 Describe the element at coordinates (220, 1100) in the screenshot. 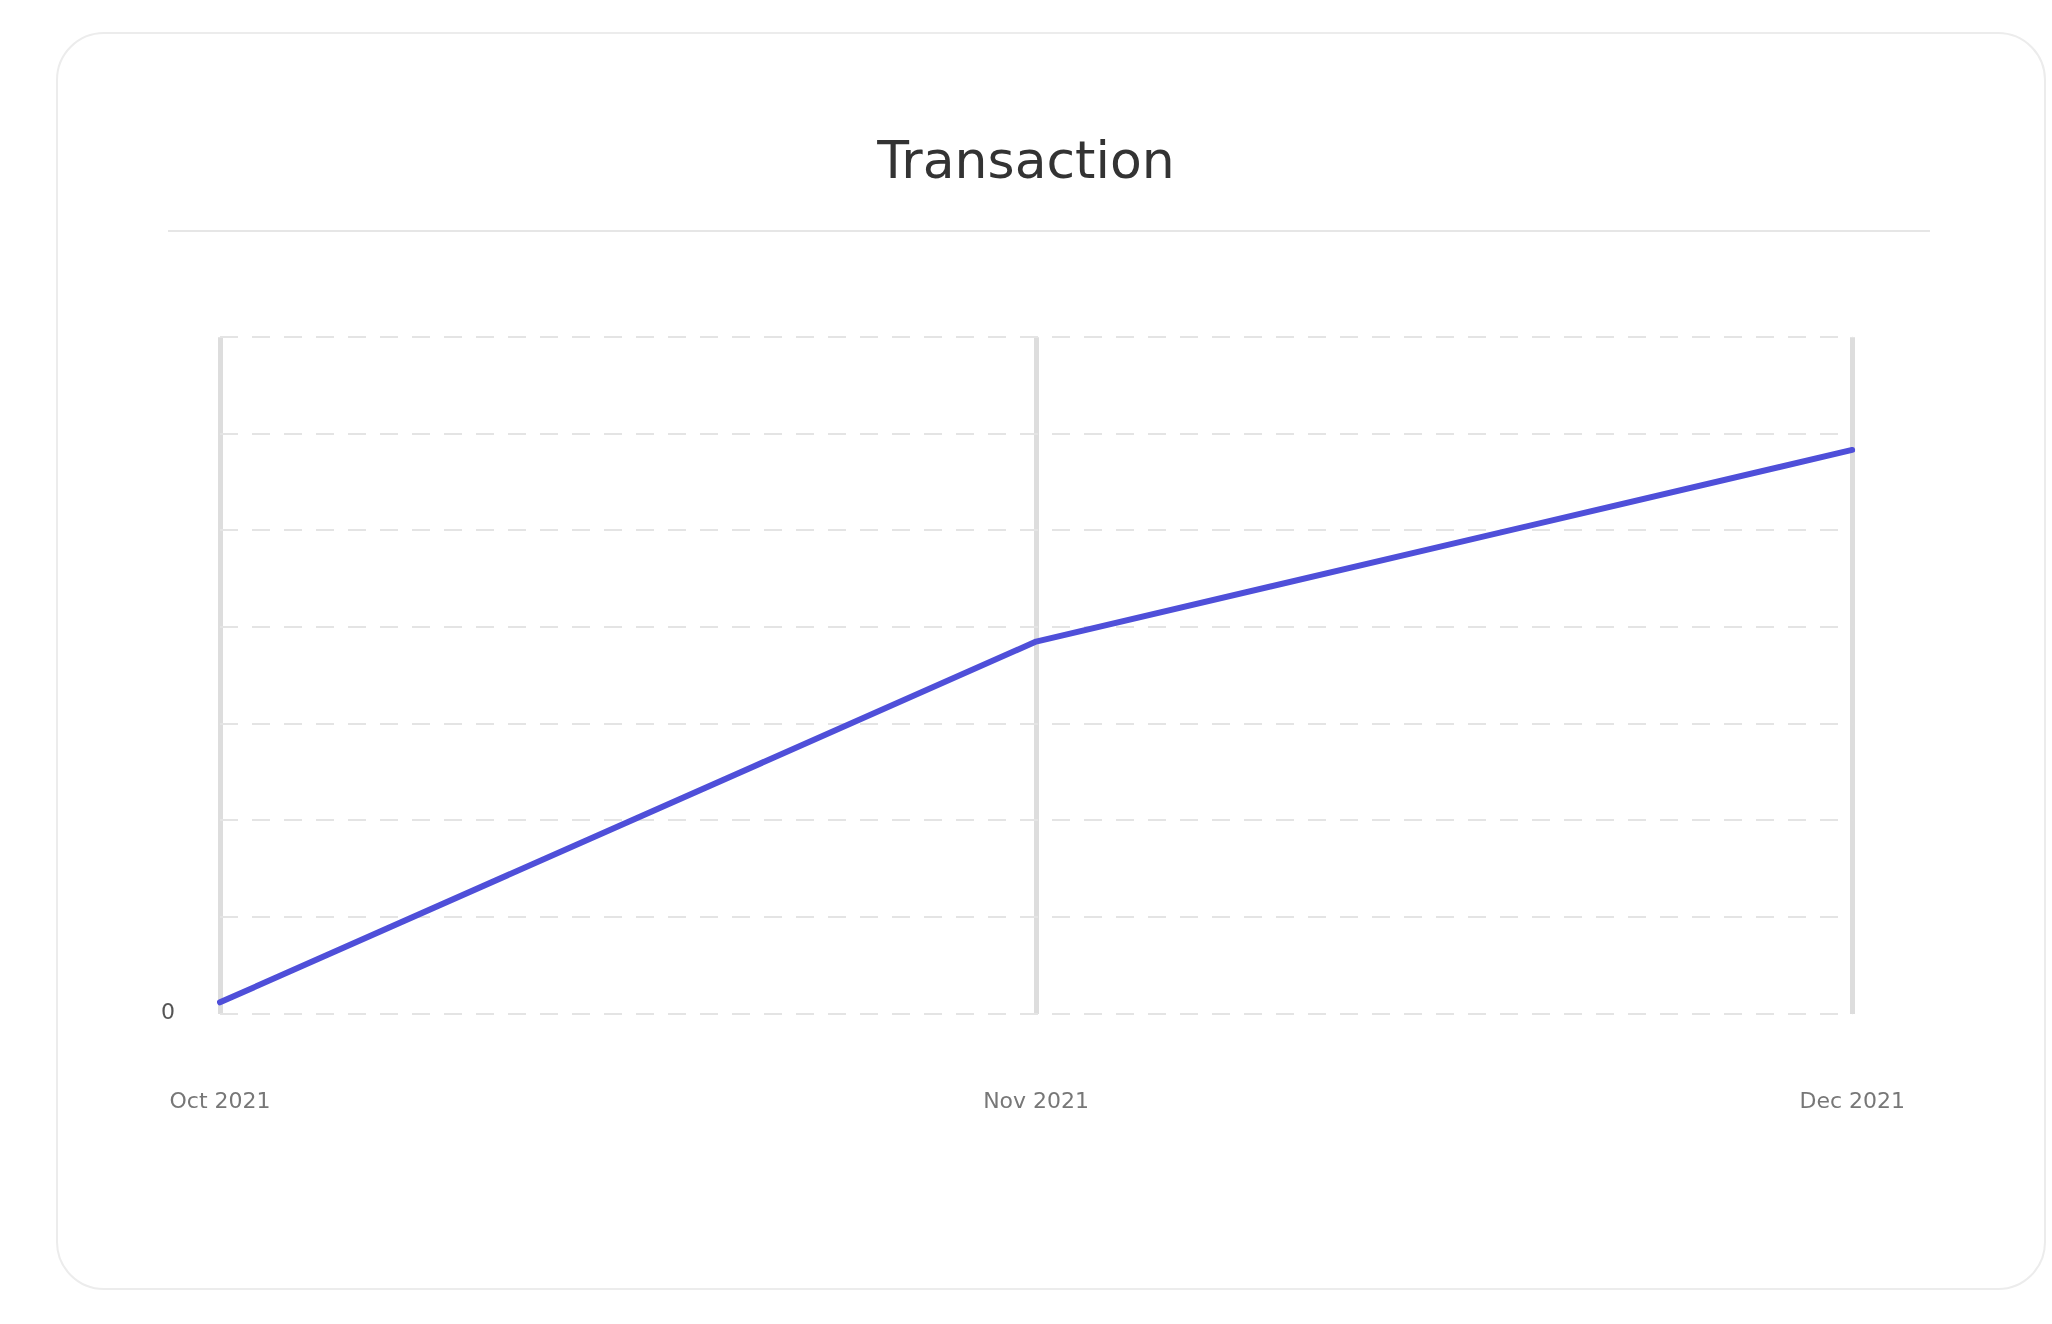

I see `x-tick-label: Oct 2021` at that location.